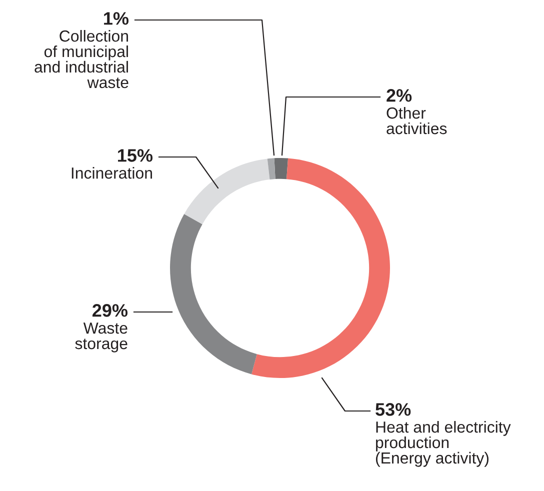  Describe the element at coordinates (110, 310) in the screenshot. I see `data-label: 29%` at that location.